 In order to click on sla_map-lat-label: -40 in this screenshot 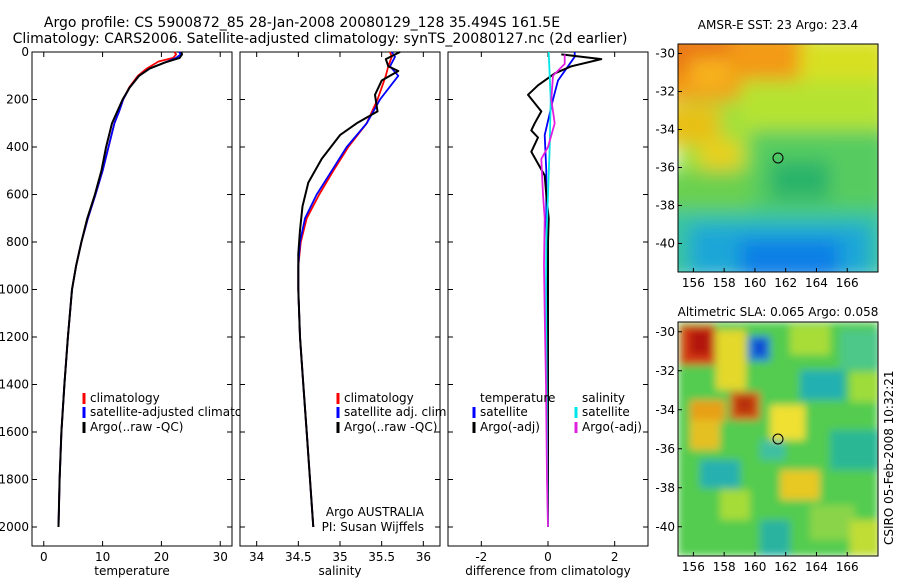, I will do `click(665, 527)`.